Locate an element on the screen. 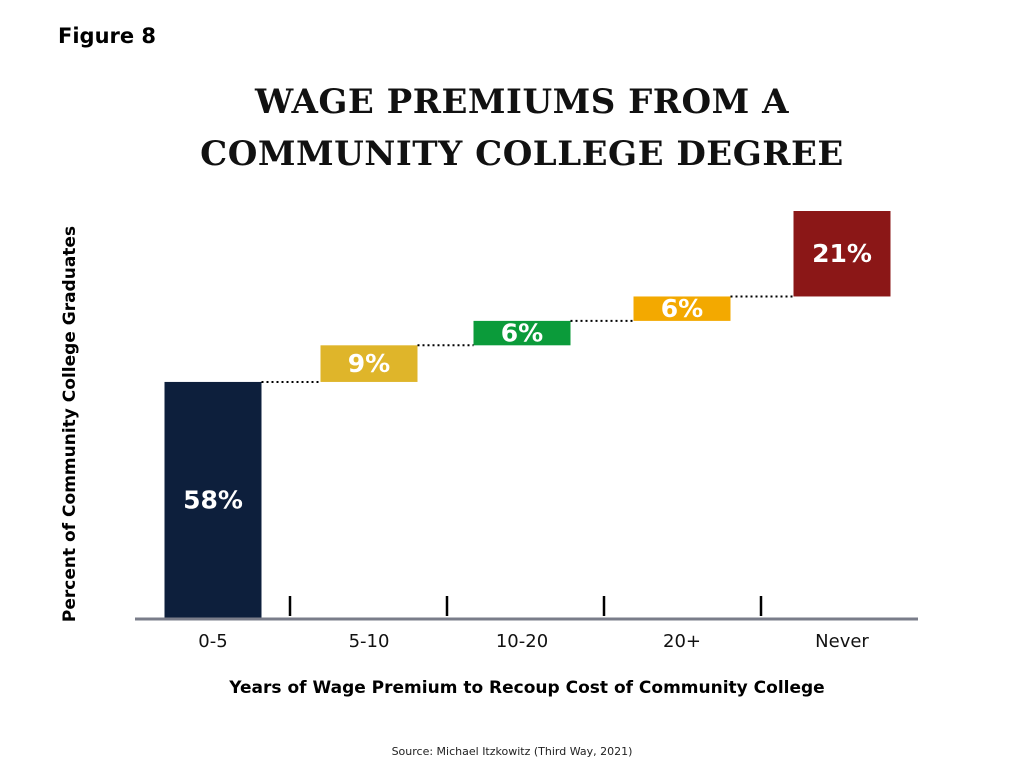 Image resolution: width=1024 pixels, height=768 pixels. connector-lines is located at coordinates (527, 339).